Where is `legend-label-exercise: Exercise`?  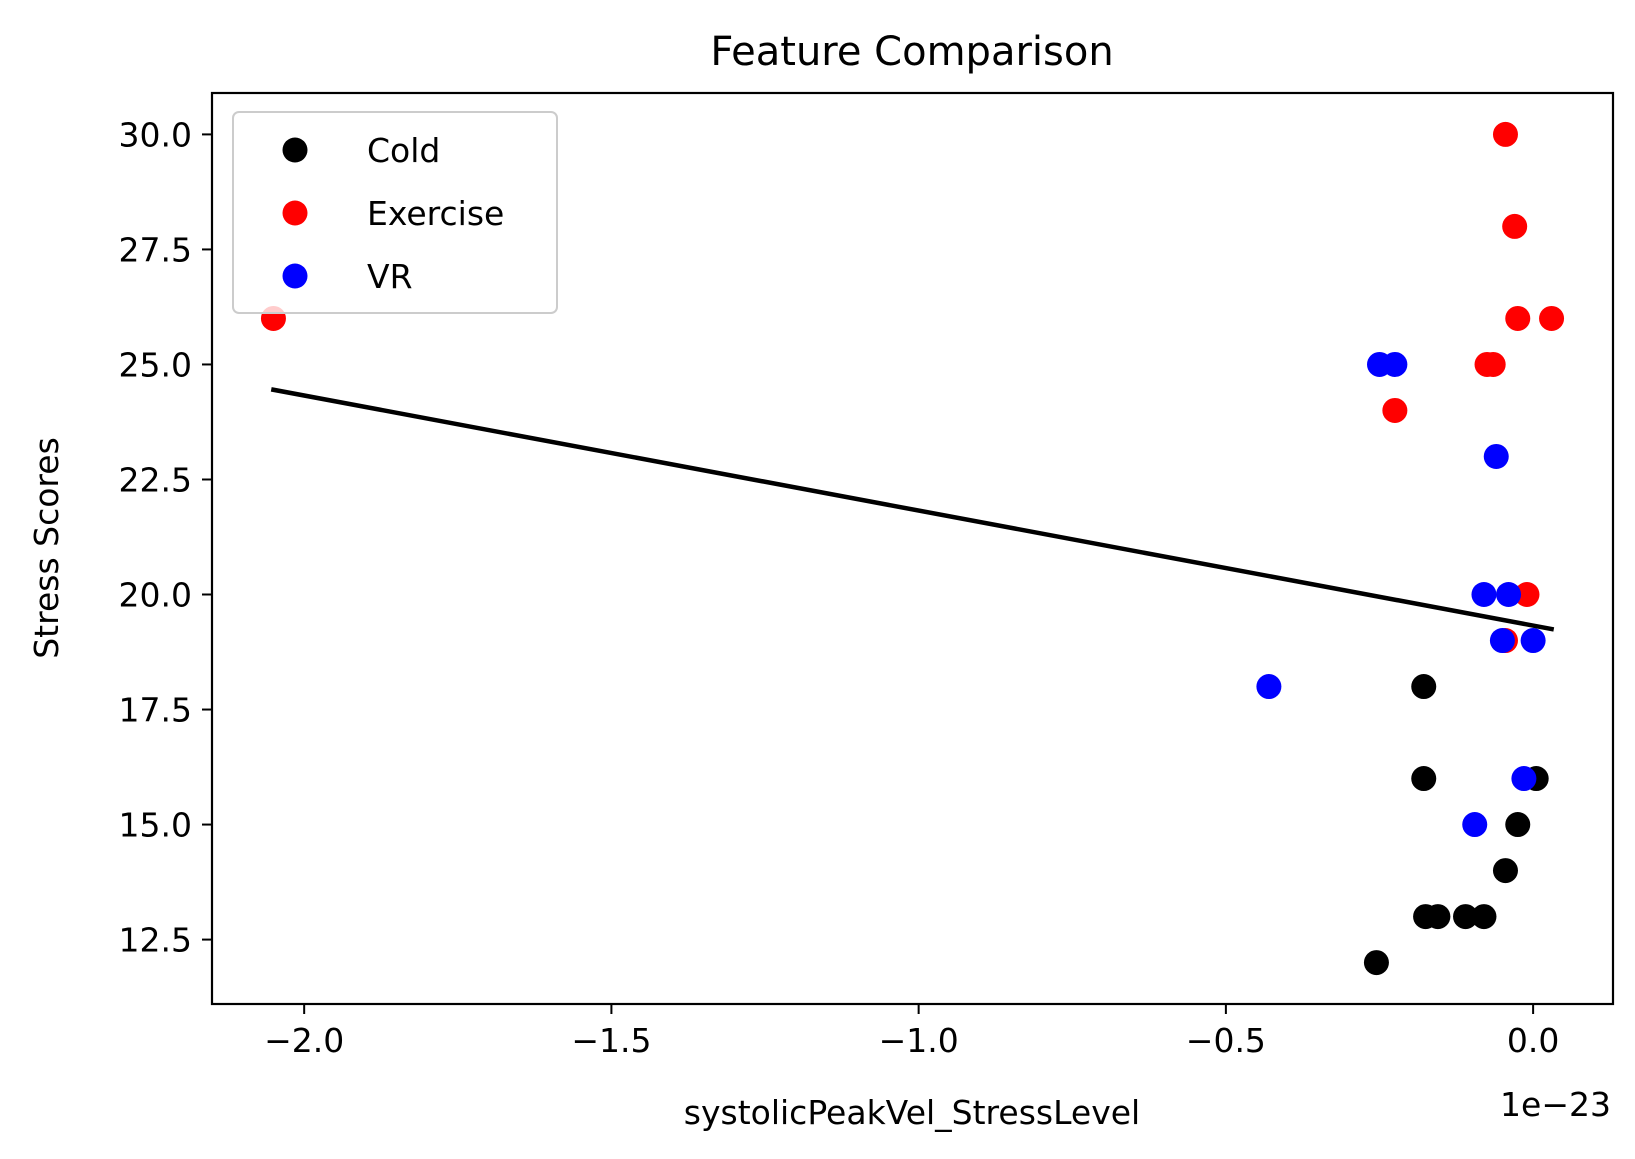
legend-label-exercise: Exercise is located at coordinates (435, 213).